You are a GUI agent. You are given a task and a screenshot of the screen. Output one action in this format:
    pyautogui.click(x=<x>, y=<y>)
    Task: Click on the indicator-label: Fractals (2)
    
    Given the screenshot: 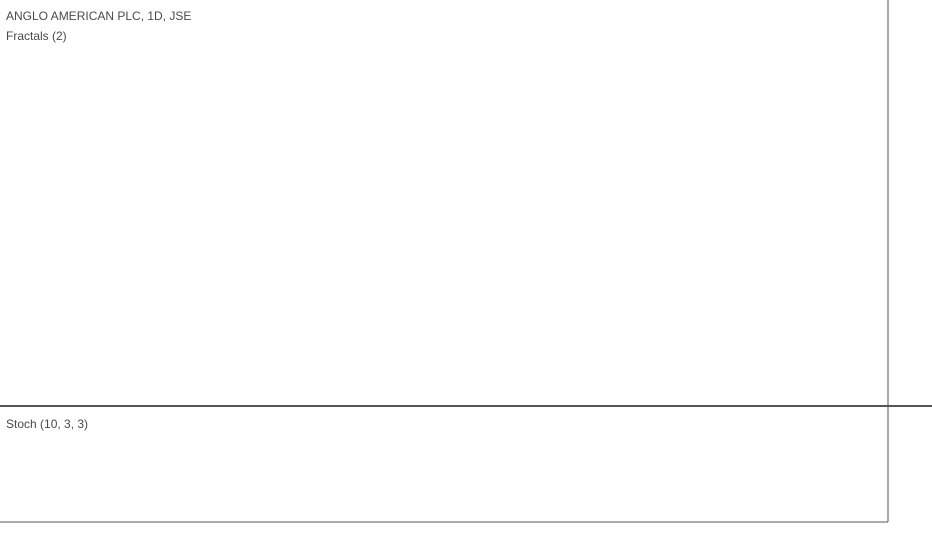 What is the action you would take?
    pyautogui.click(x=36, y=36)
    